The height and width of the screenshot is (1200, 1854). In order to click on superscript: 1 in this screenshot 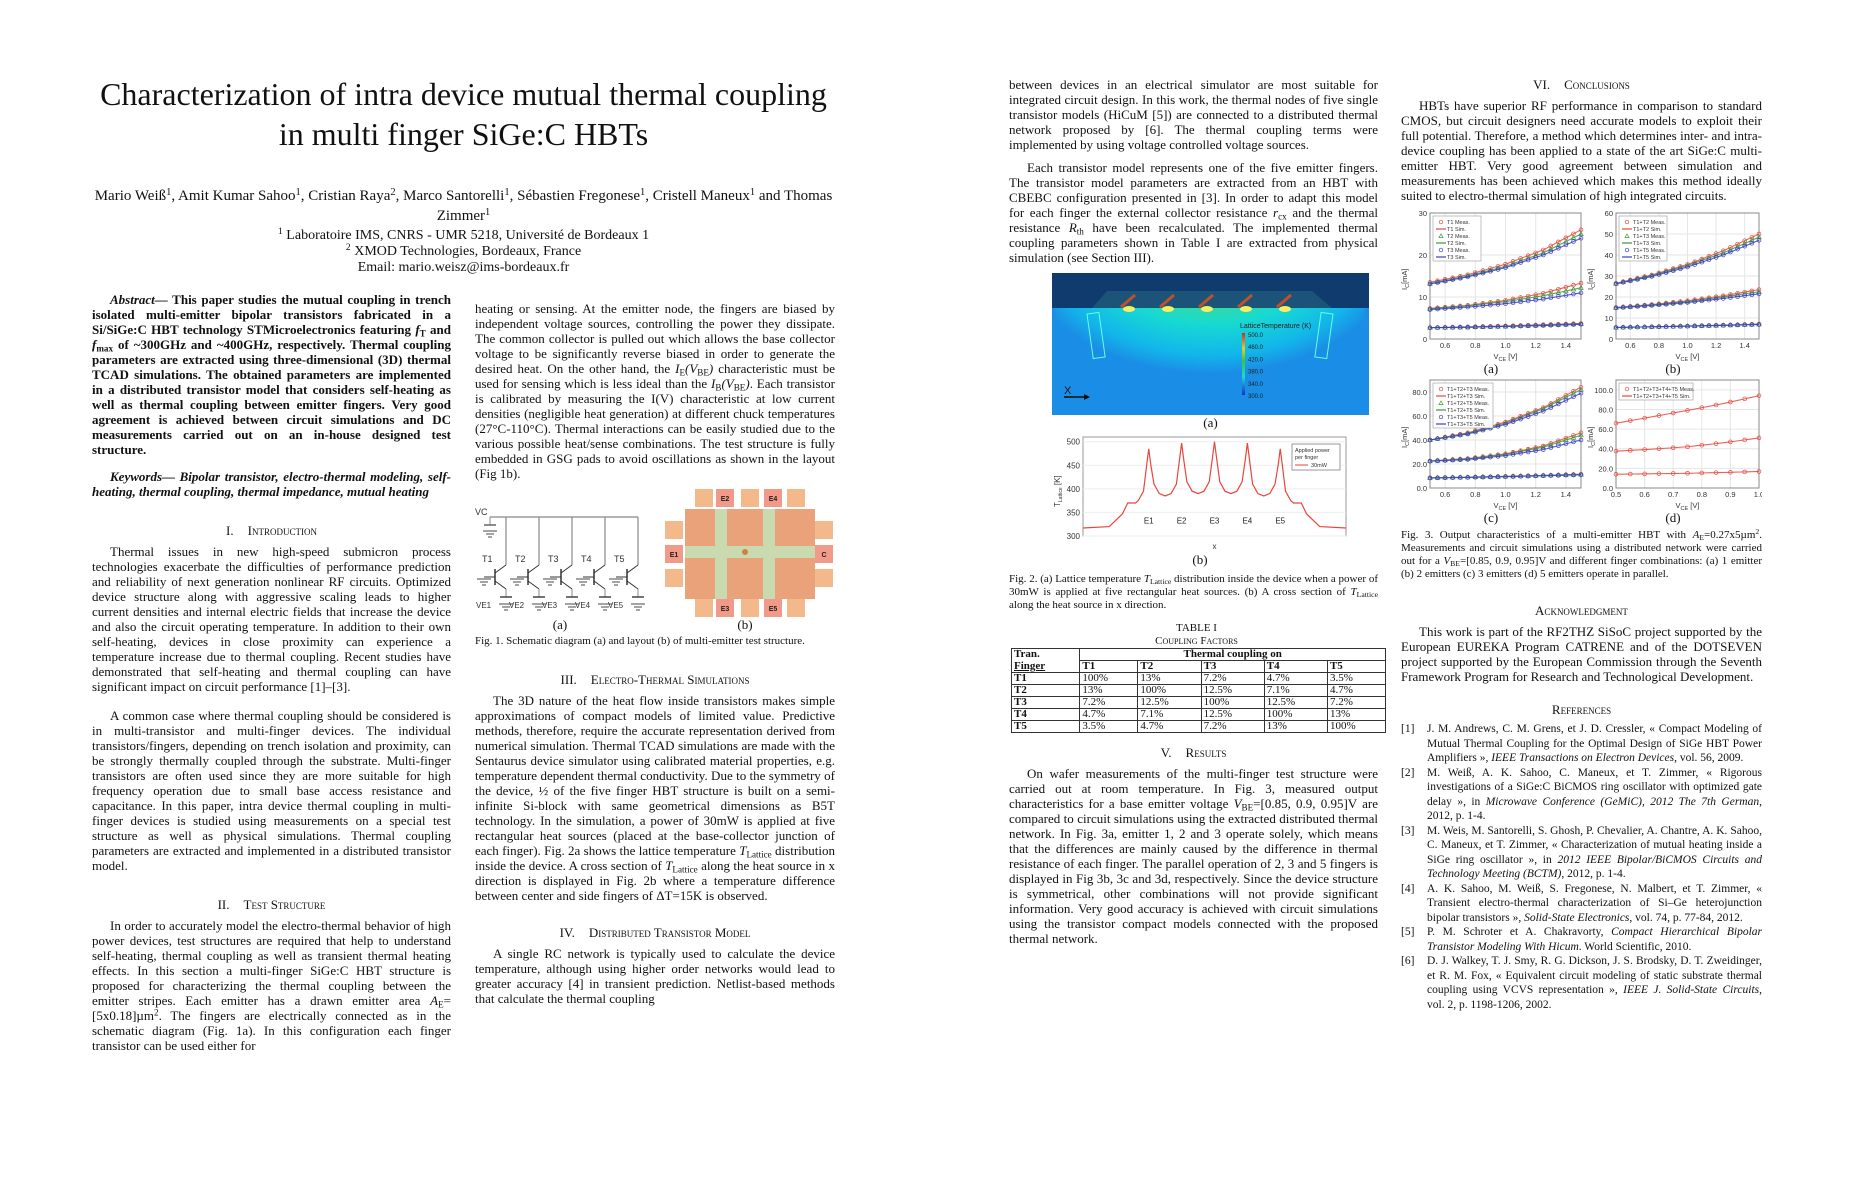, I will do `click(507, 192)`.